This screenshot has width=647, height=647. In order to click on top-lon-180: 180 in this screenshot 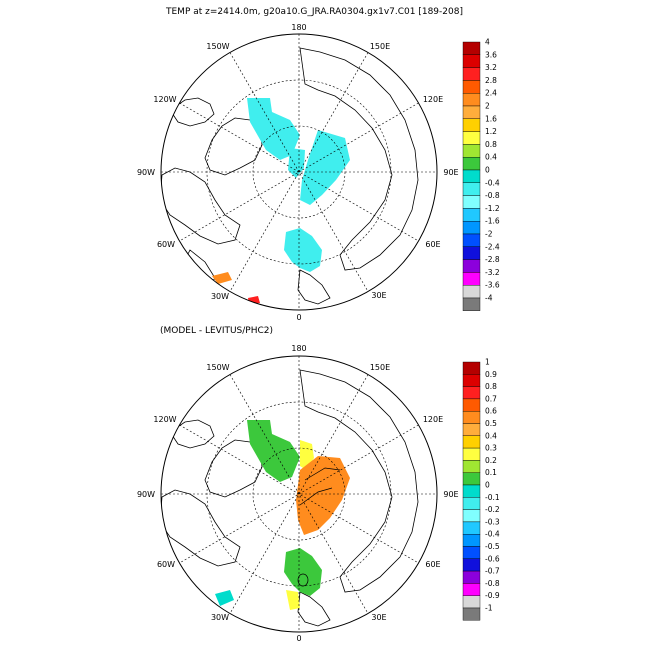, I will do `click(298, 27)`.